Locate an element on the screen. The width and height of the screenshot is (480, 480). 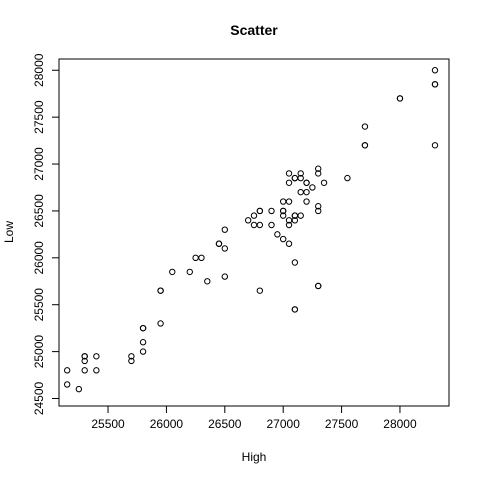
y-tick-label: 27000 is located at coordinates (39, 164).